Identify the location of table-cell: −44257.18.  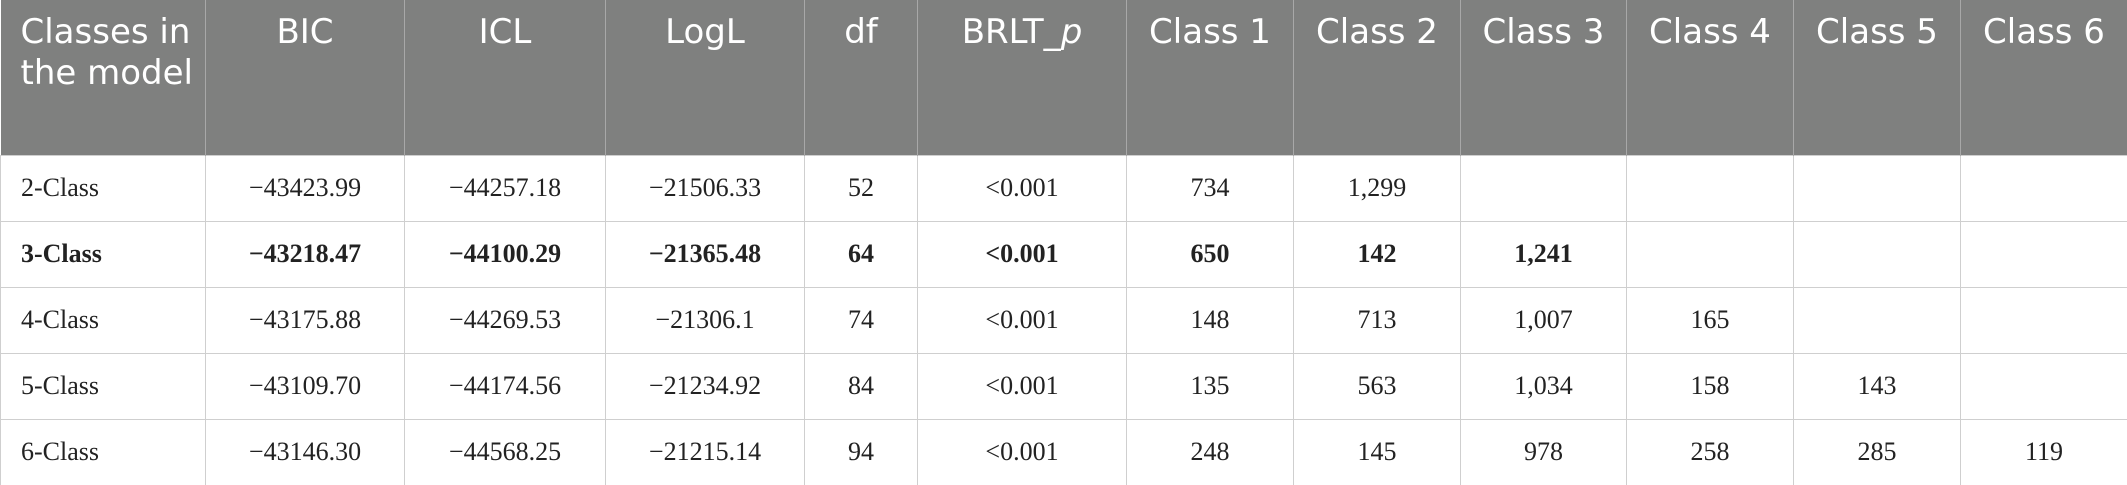
(505, 188).